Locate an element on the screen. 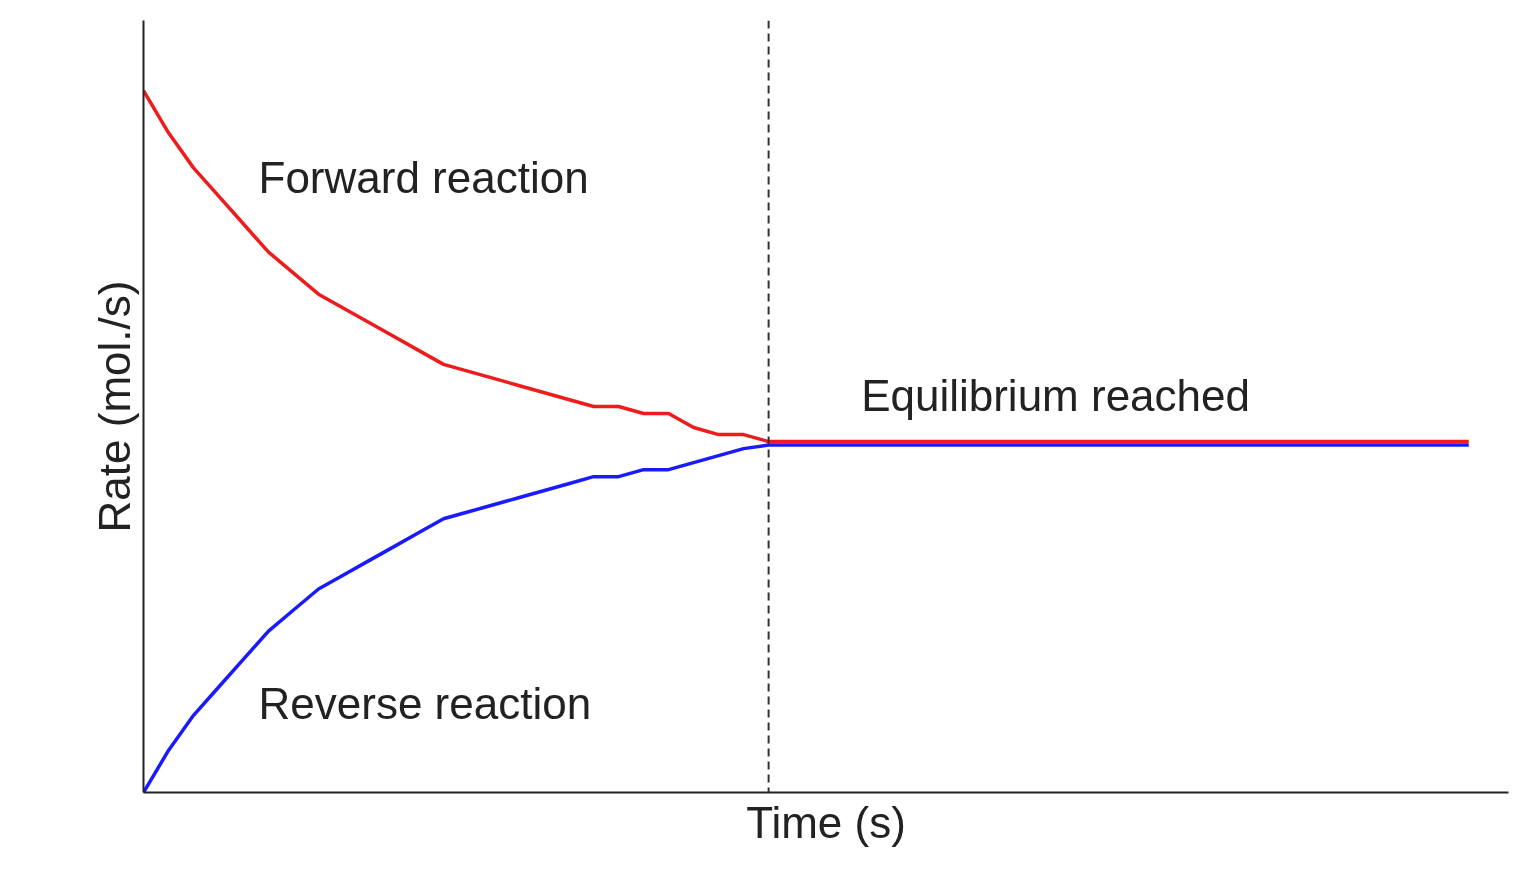  annotation: Equilibrium reached is located at coordinates (1056, 395).